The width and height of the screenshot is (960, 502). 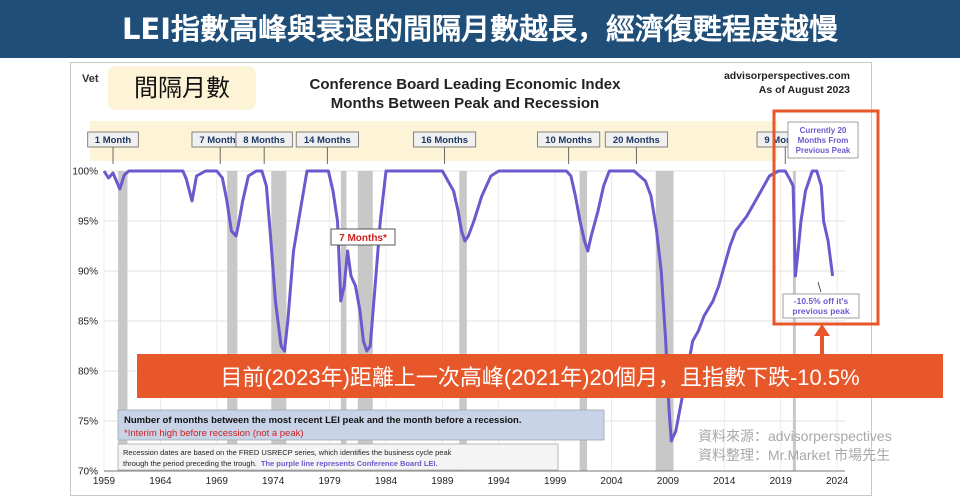 What do you see at coordinates (819, 287) in the screenshot?
I see `drop-note-pointer` at bounding box center [819, 287].